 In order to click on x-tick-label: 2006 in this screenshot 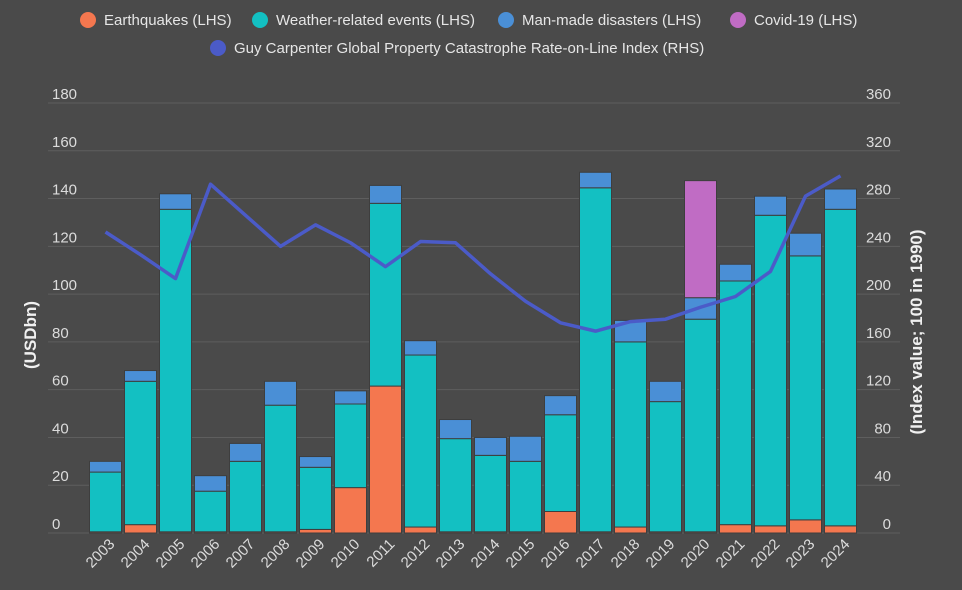, I will do `click(206, 554)`.